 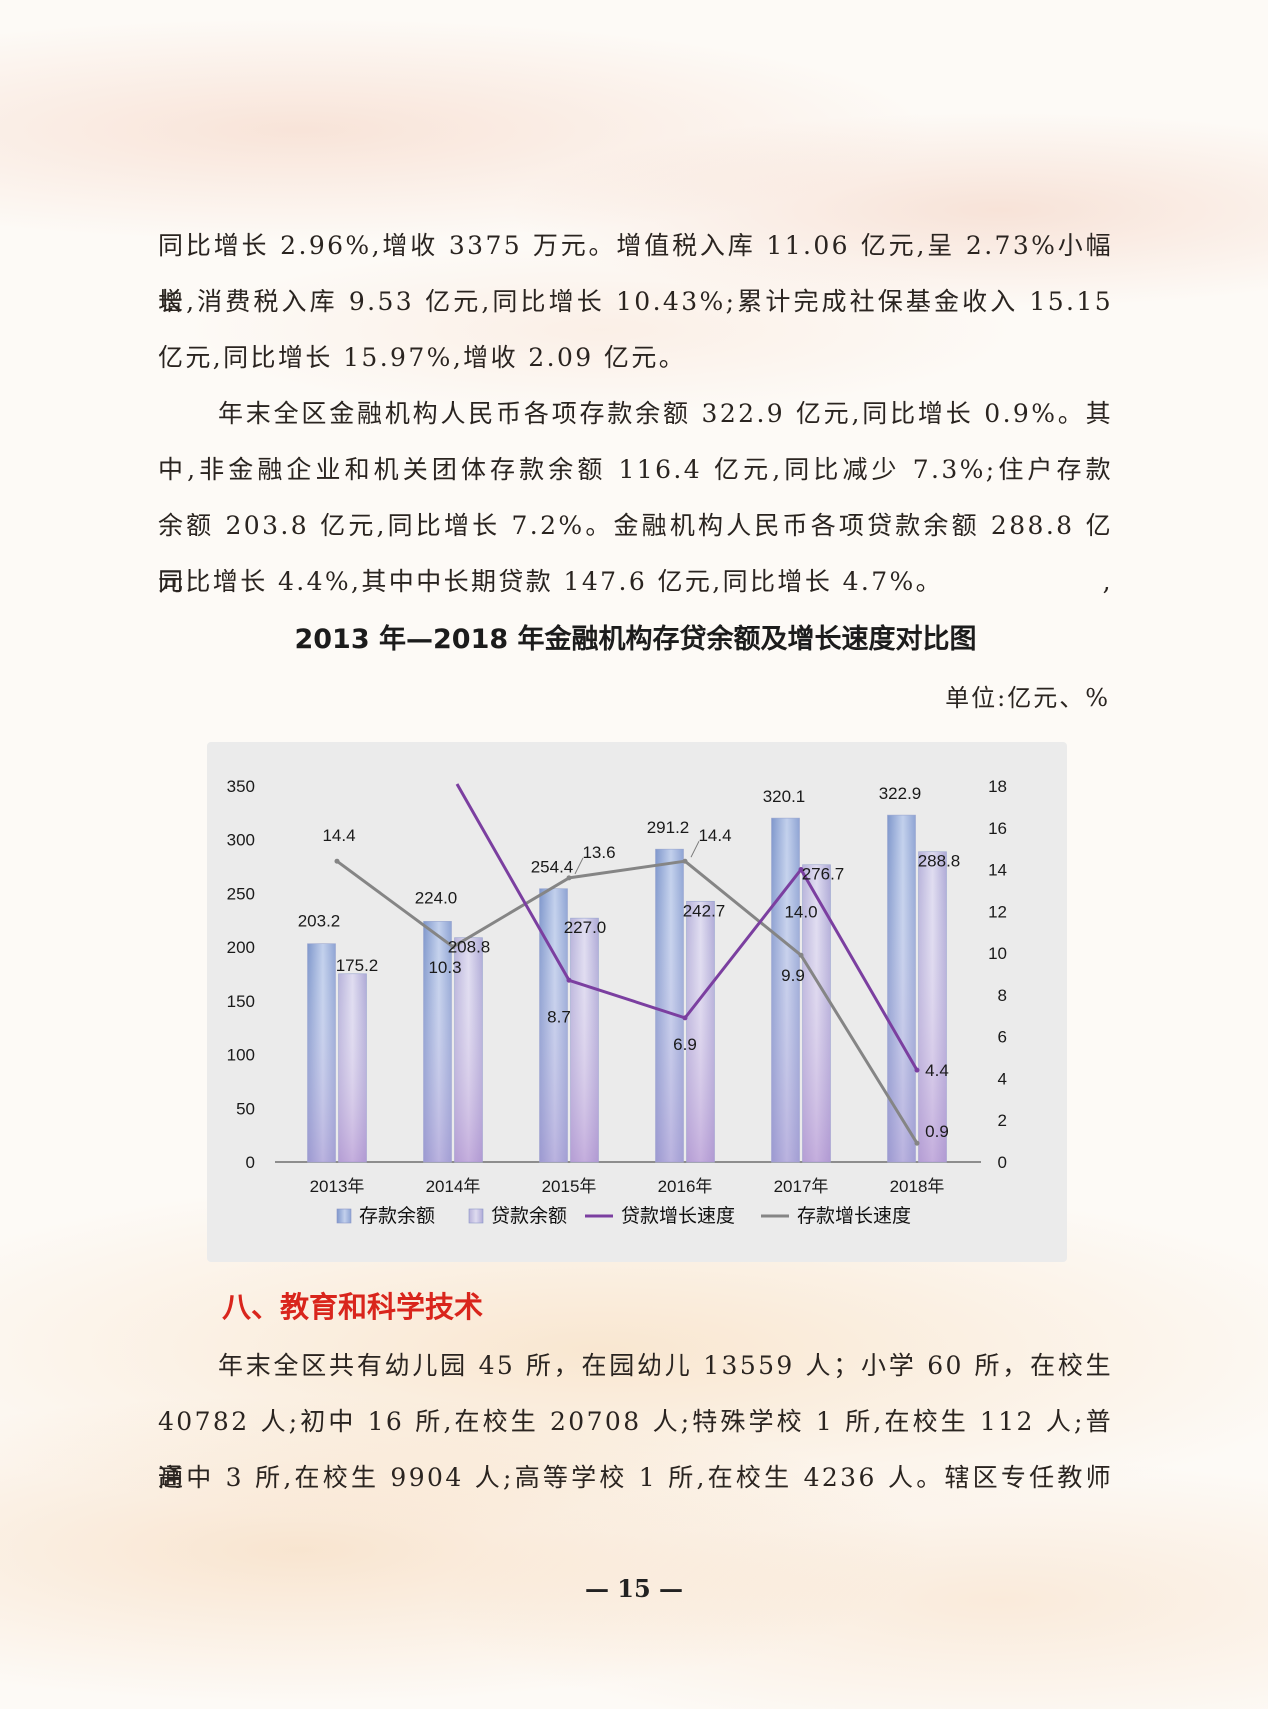 What do you see at coordinates (241, 840) in the screenshot?
I see `y-left-tick-label: 300` at bounding box center [241, 840].